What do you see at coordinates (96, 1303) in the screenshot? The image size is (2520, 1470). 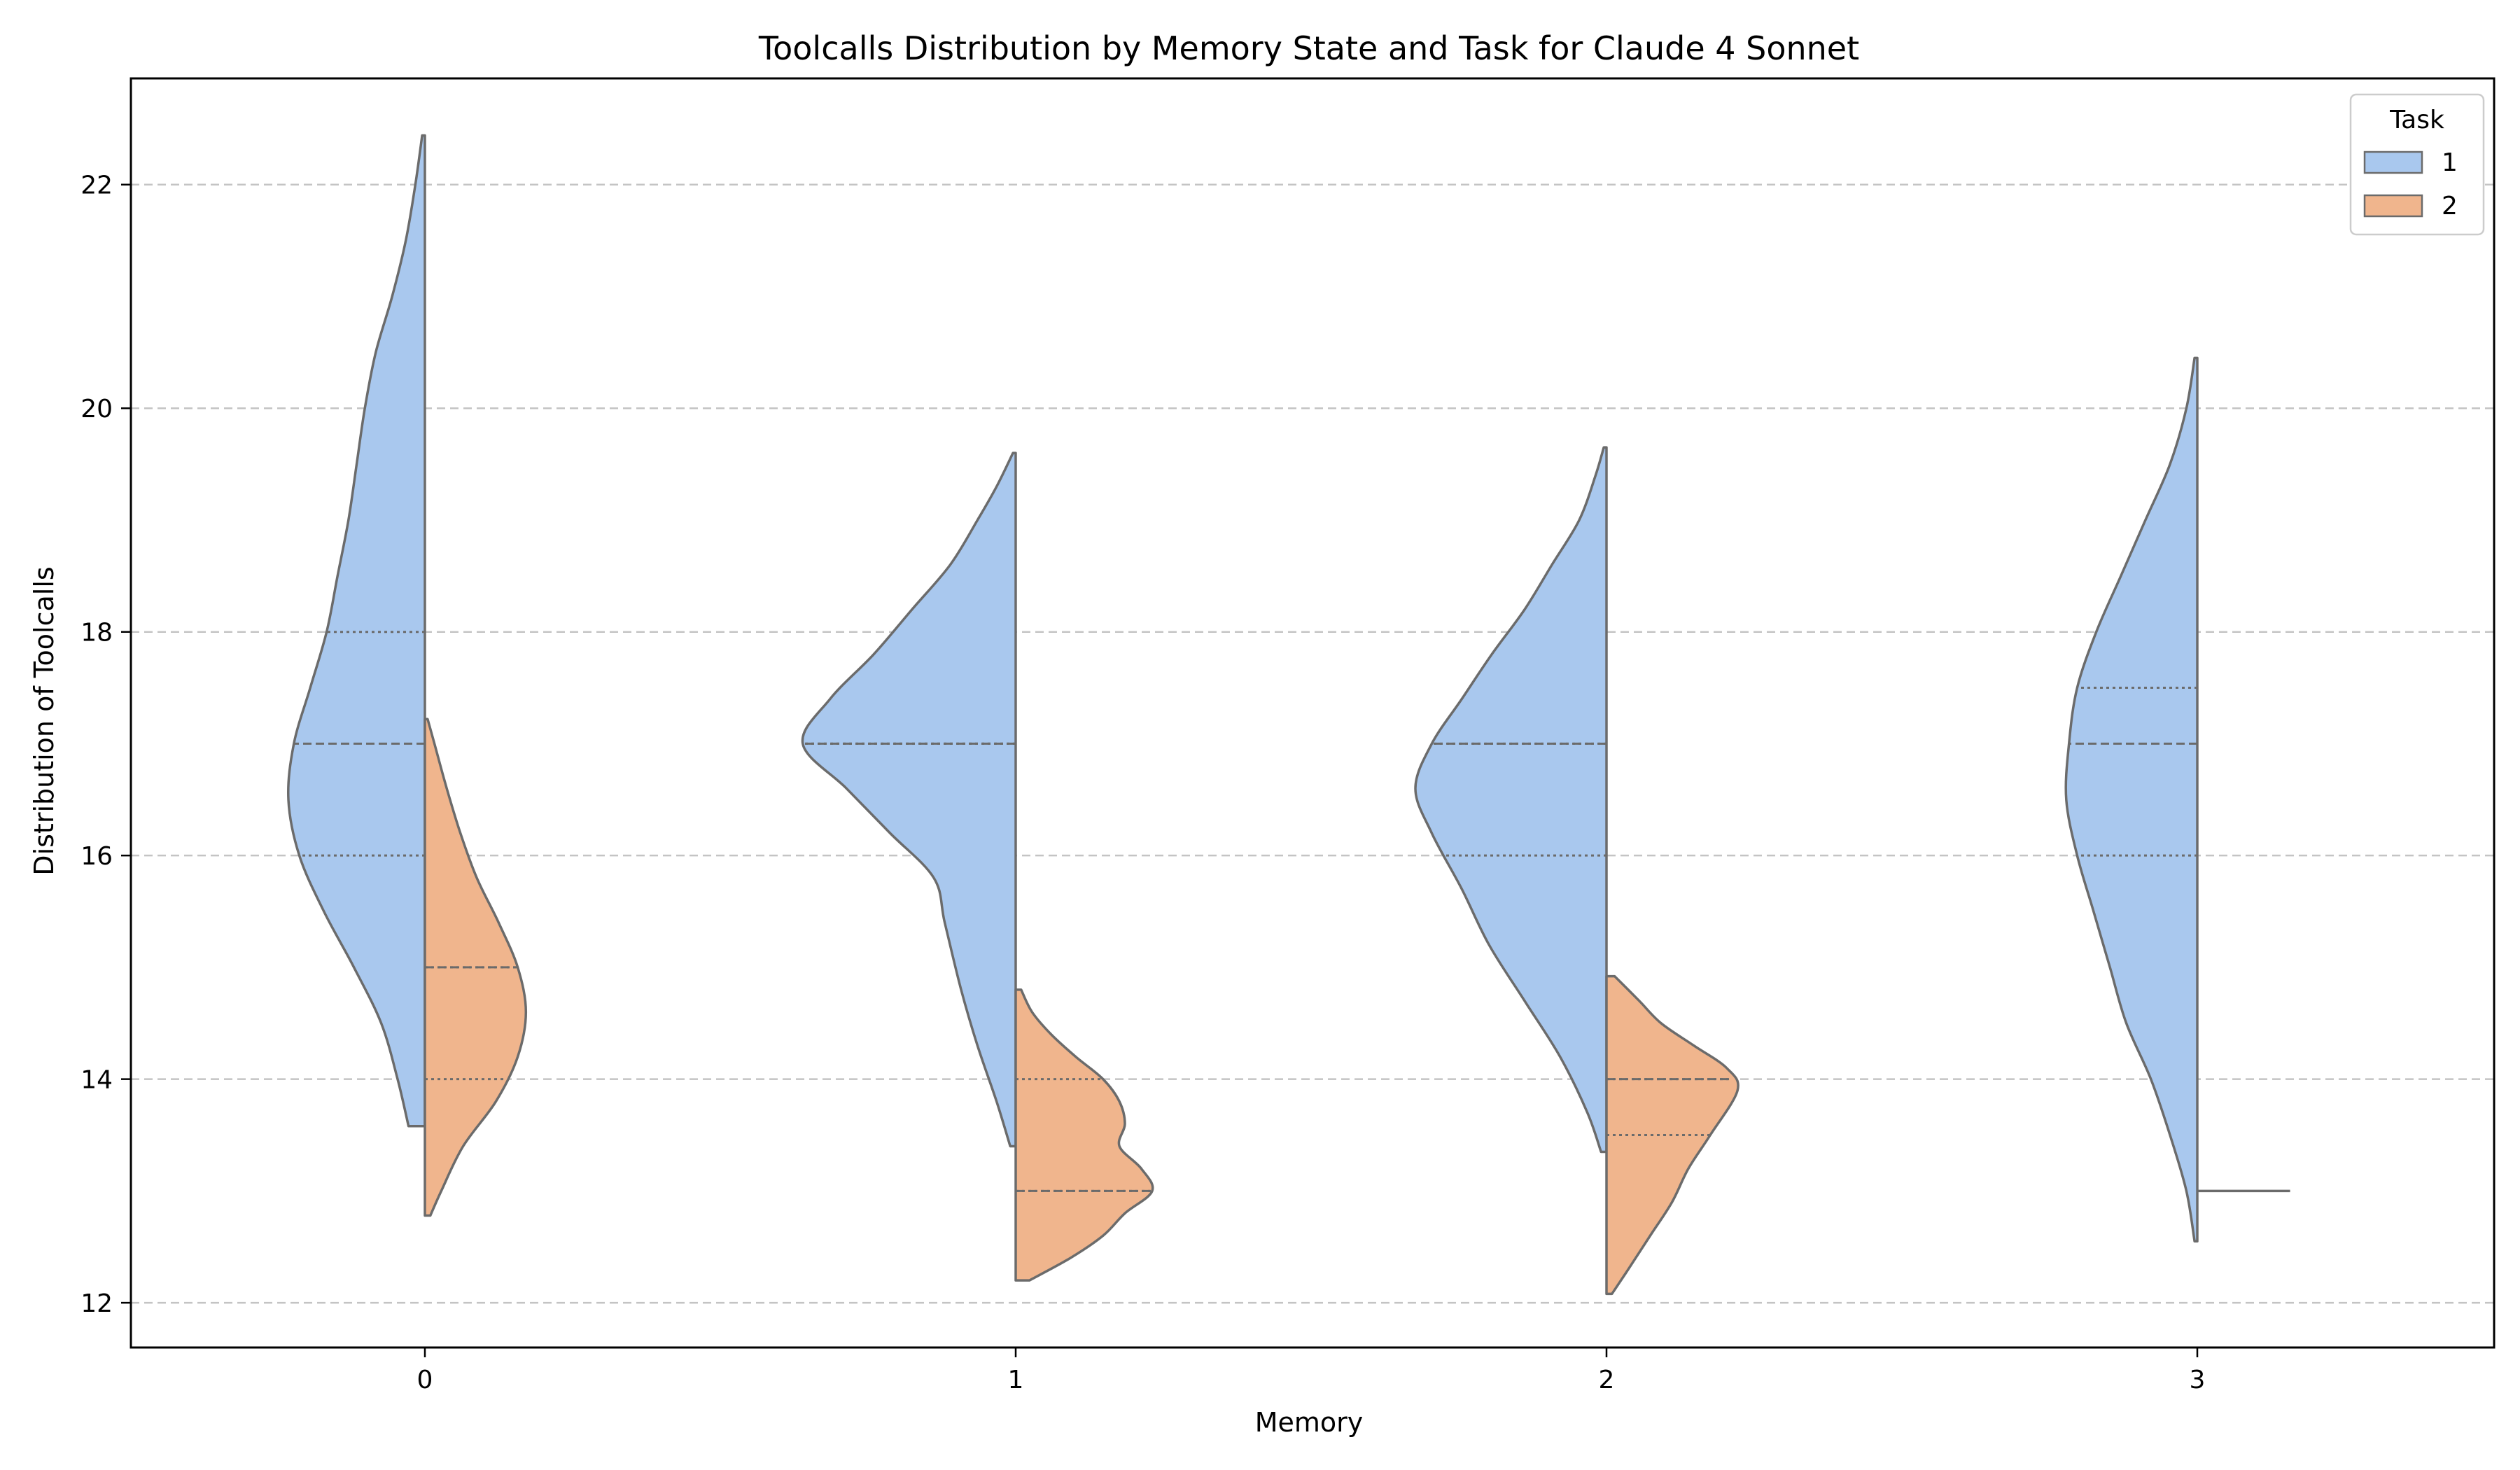 I see `y-tick-label: 12` at bounding box center [96, 1303].